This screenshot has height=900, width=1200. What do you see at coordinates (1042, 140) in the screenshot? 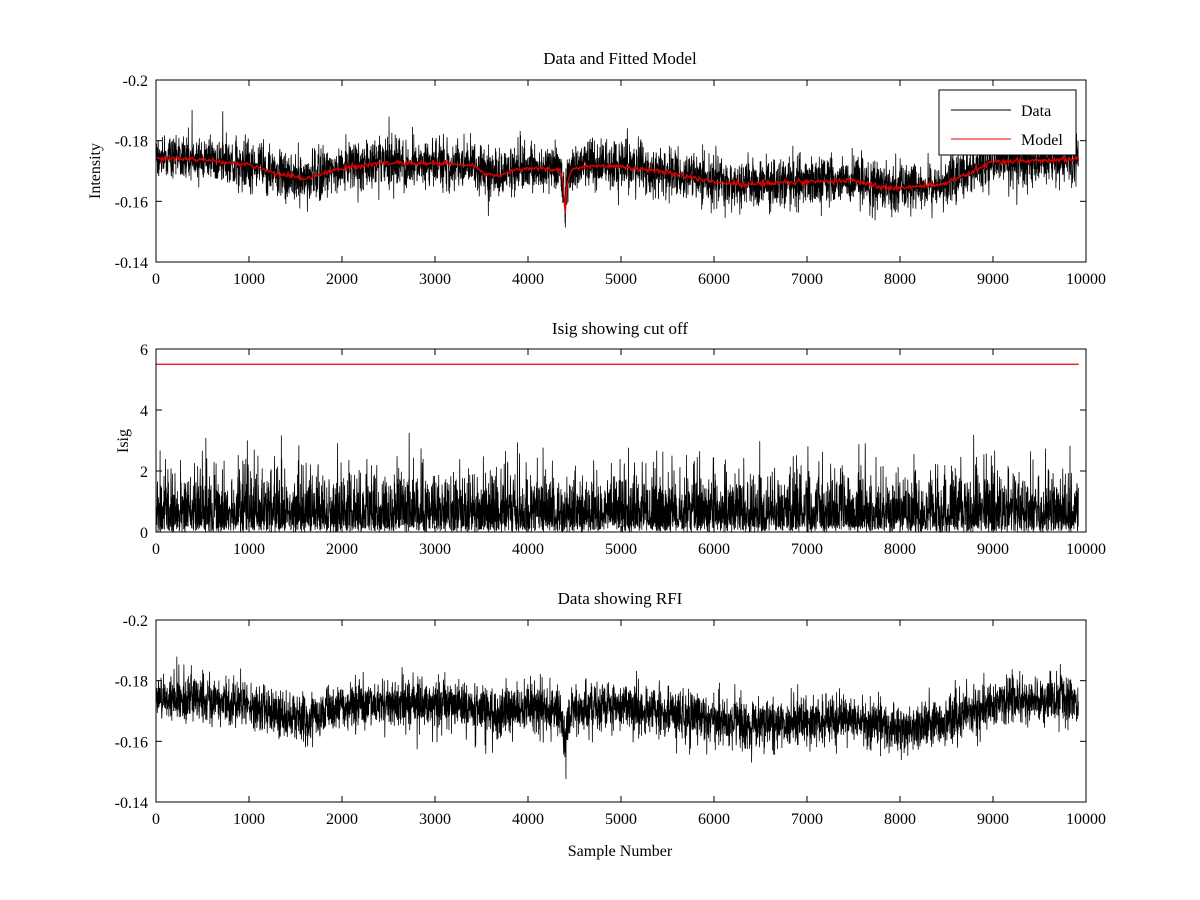
I see `legend-model-label: Model` at bounding box center [1042, 140].